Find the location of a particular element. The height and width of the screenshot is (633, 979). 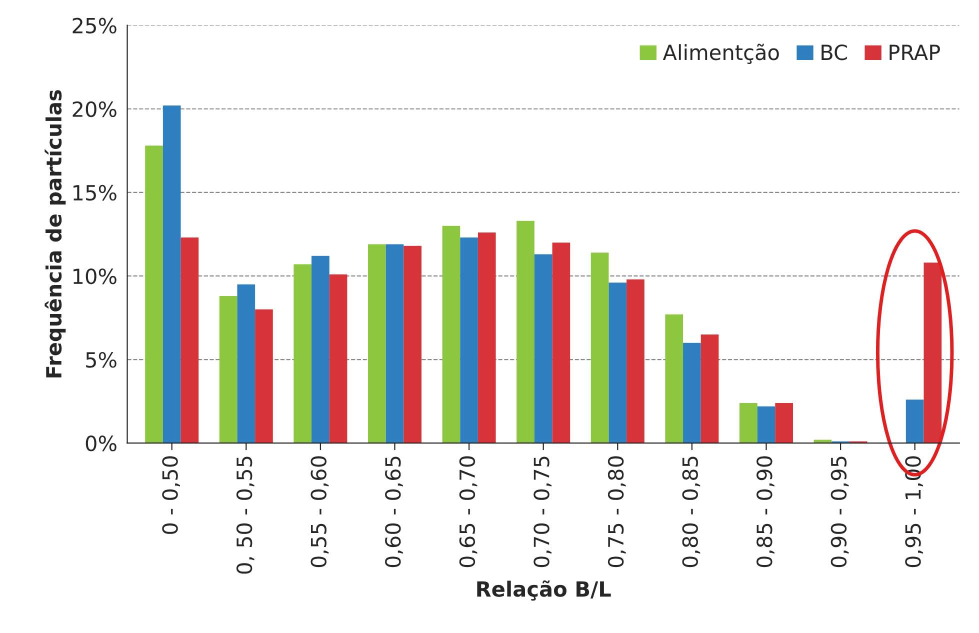

y-tick-label: 0% is located at coordinates (101, 444).